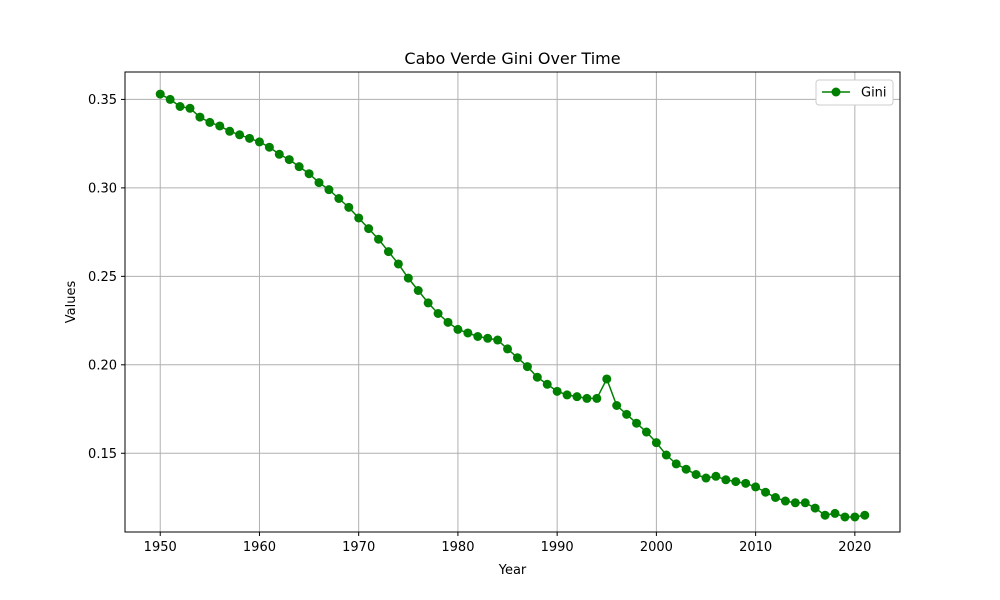 The height and width of the screenshot is (600, 1000). I want to click on y-tick-label: 0.20, so click(102, 365).